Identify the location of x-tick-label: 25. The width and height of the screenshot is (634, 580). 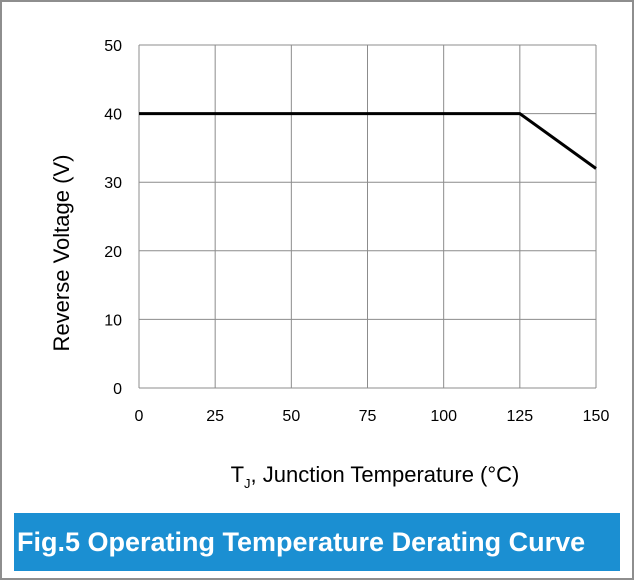
(215, 416).